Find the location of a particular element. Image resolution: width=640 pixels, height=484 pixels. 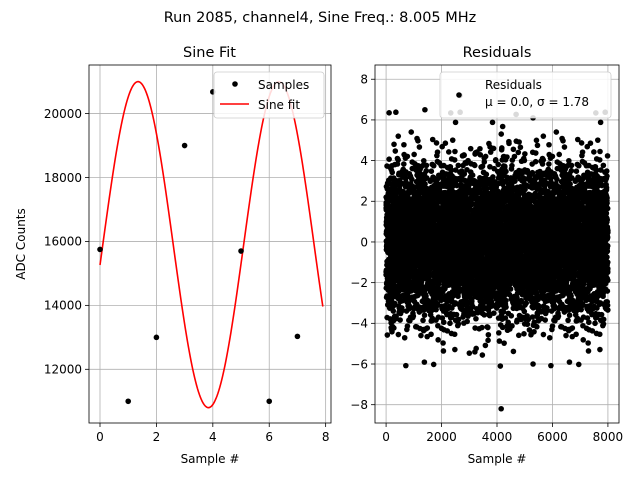

y-tick-label: 12000 is located at coordinates (63, 370).